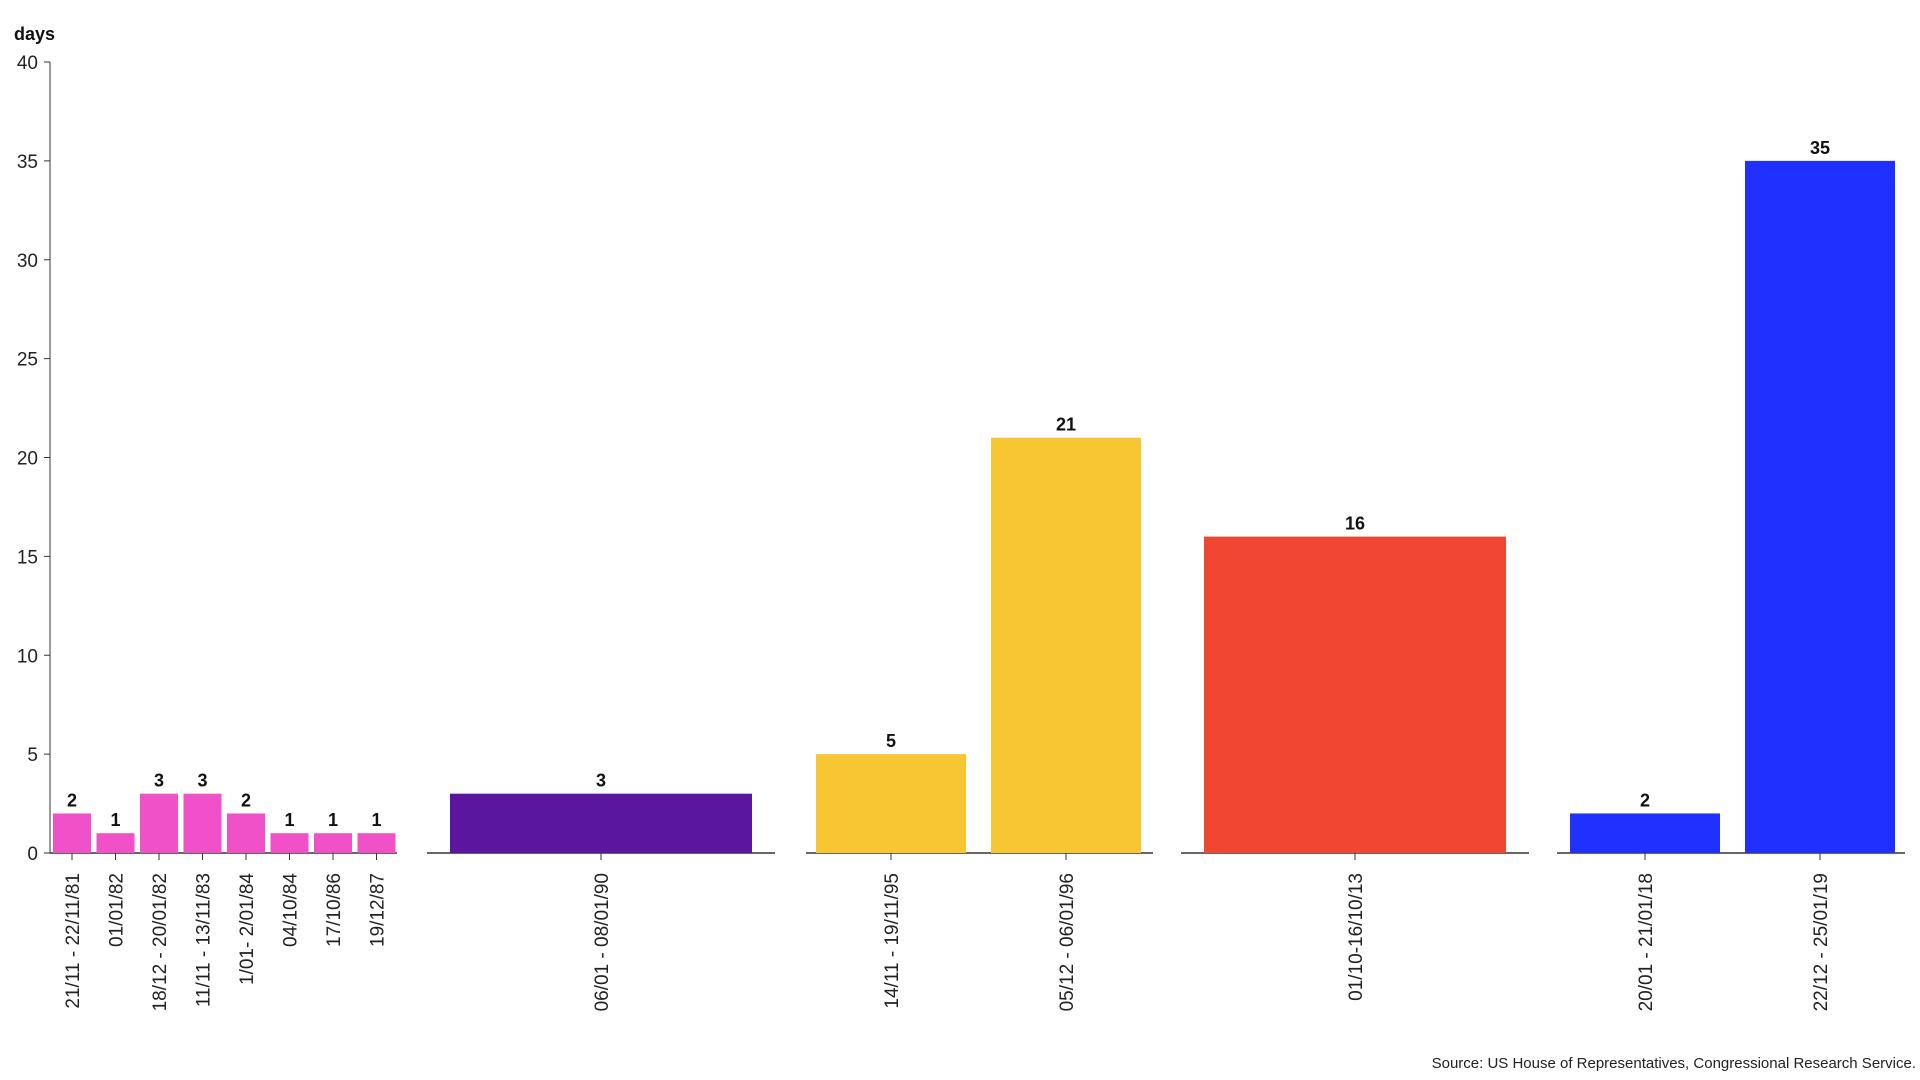 This screenshot has width=1920, height=1080. I want to click on x-tick-label: 06/01 - 08/01/90, so click(602, 942).